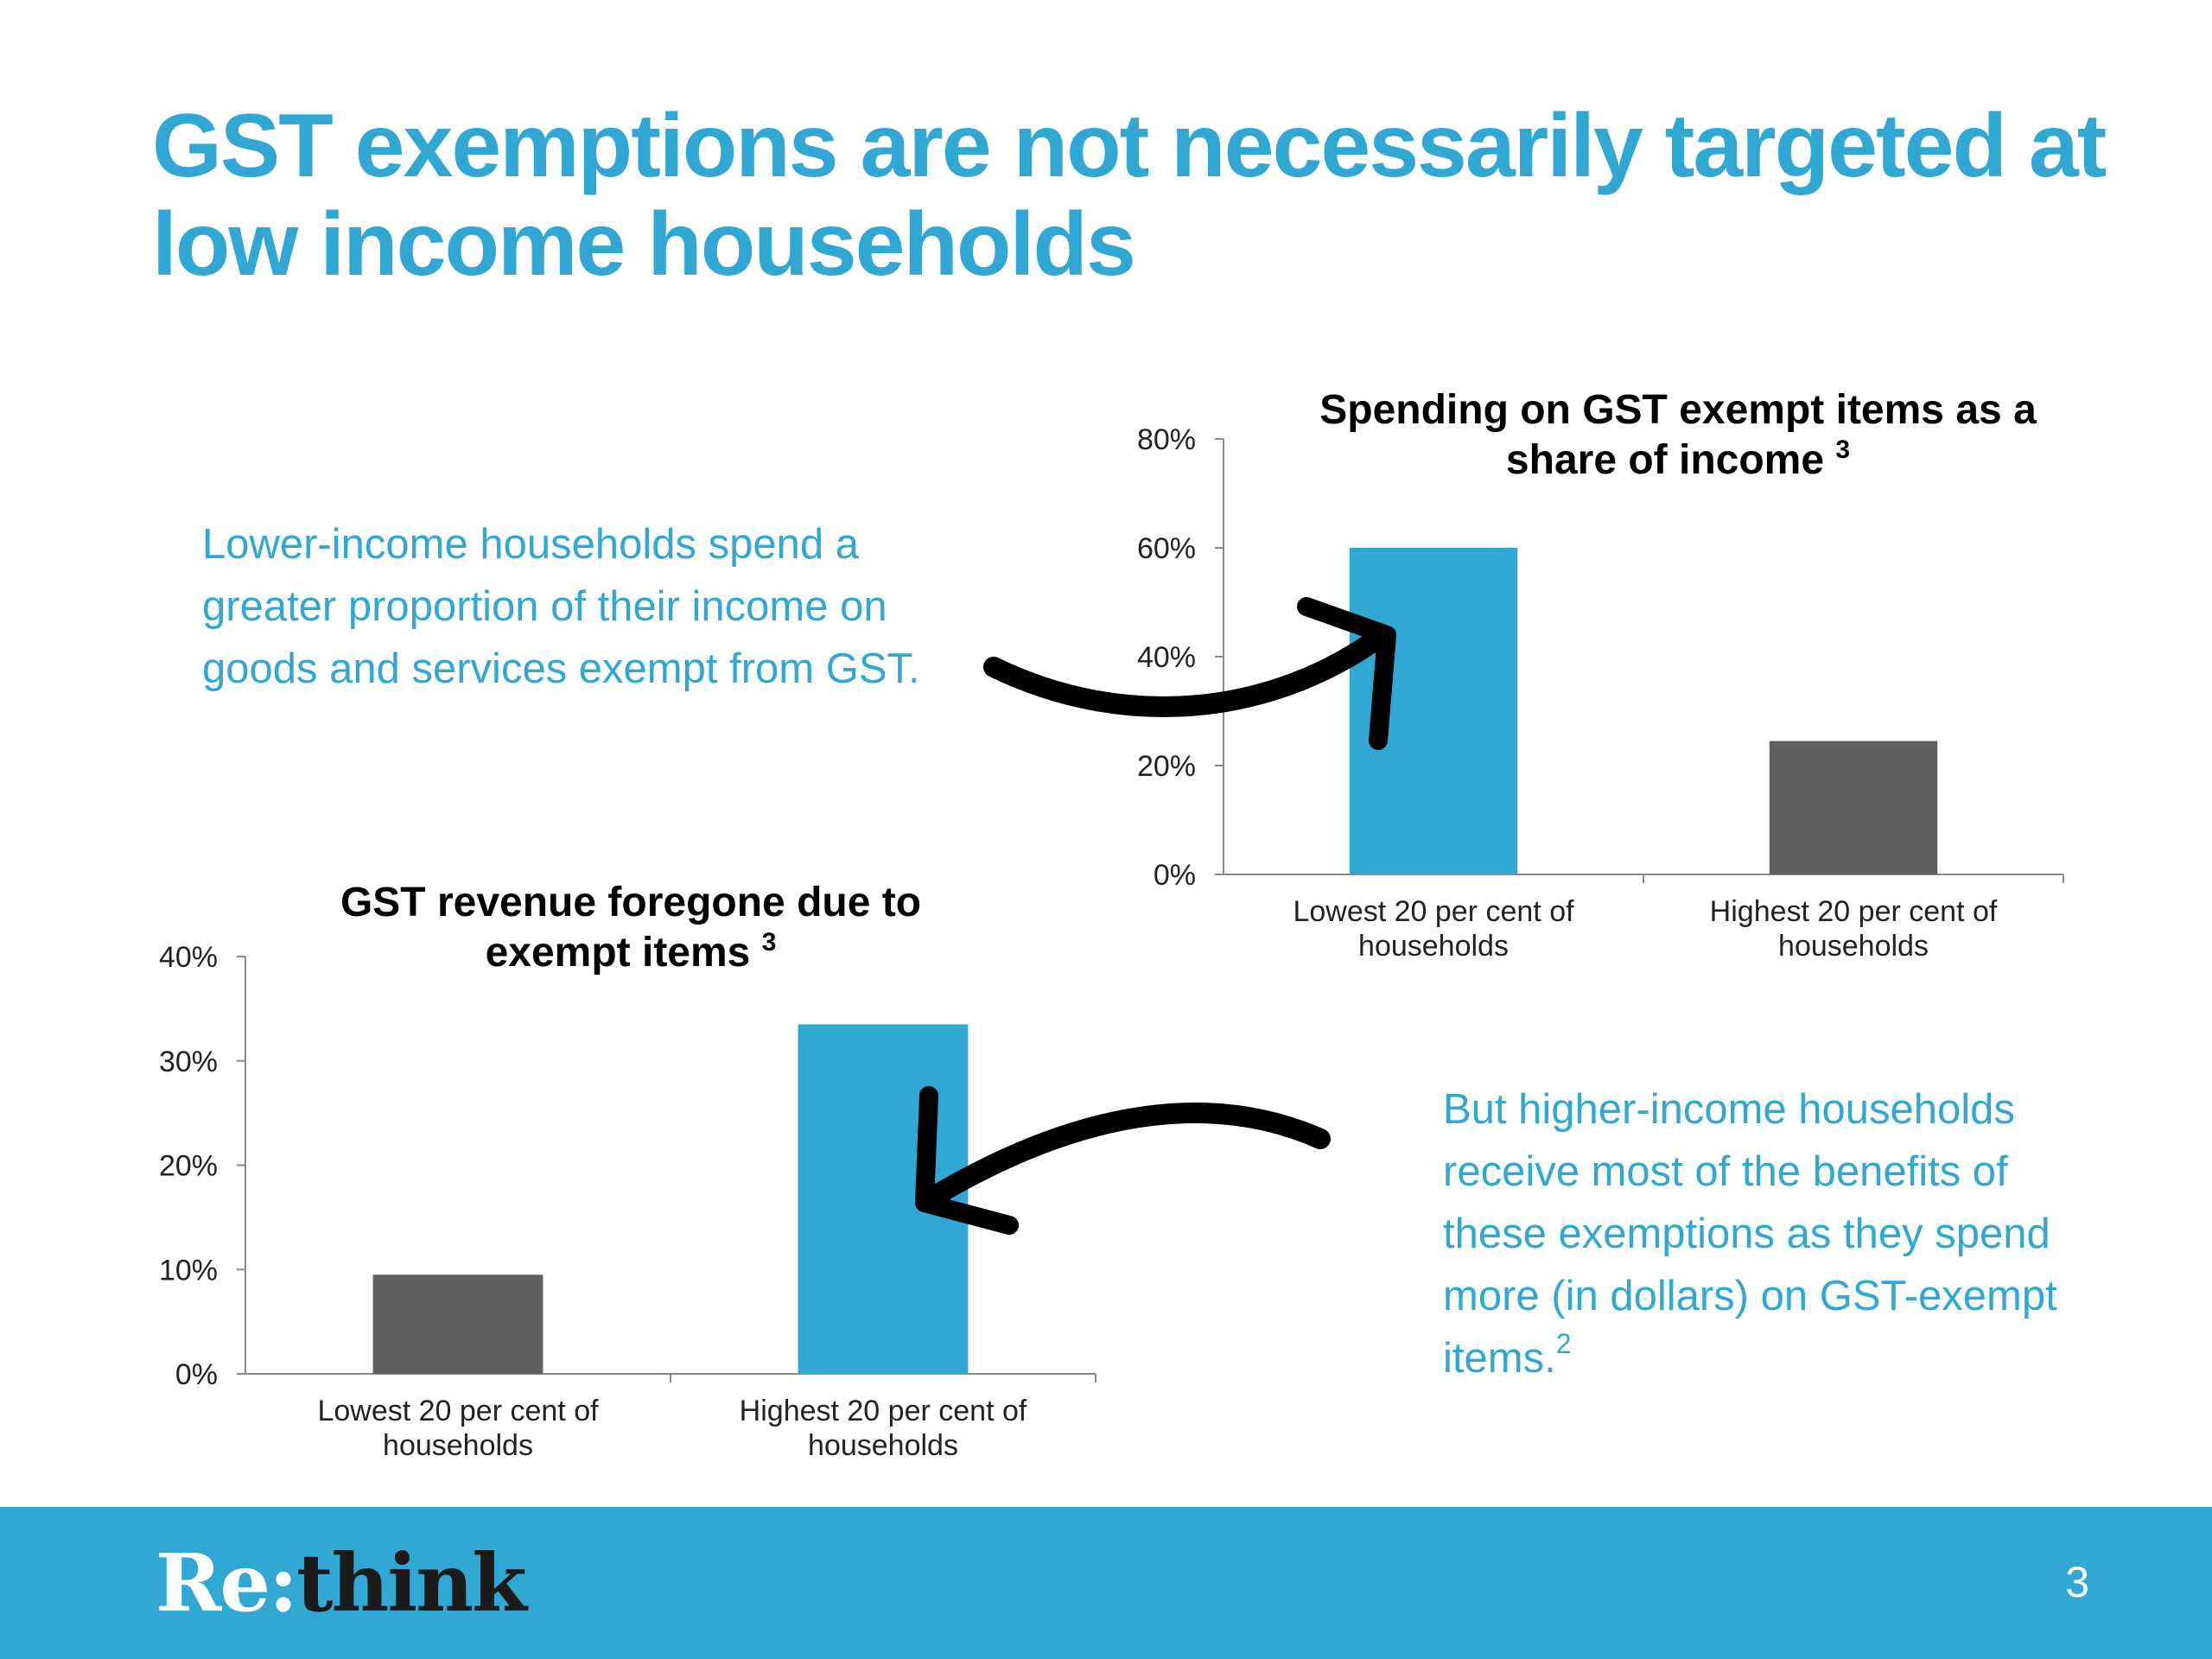 The height and width of the screenshot is (1659, 2212). I want to click on annotation-arrows, so click(1155, 916).